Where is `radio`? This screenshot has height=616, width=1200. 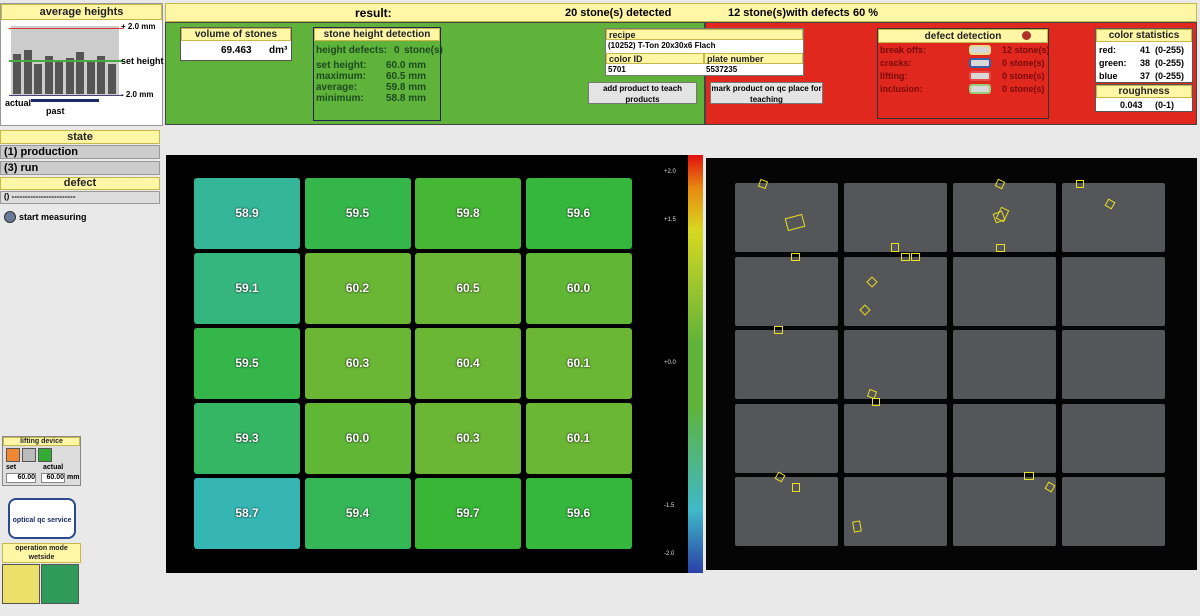 radio is located at coordinates (10, 217).